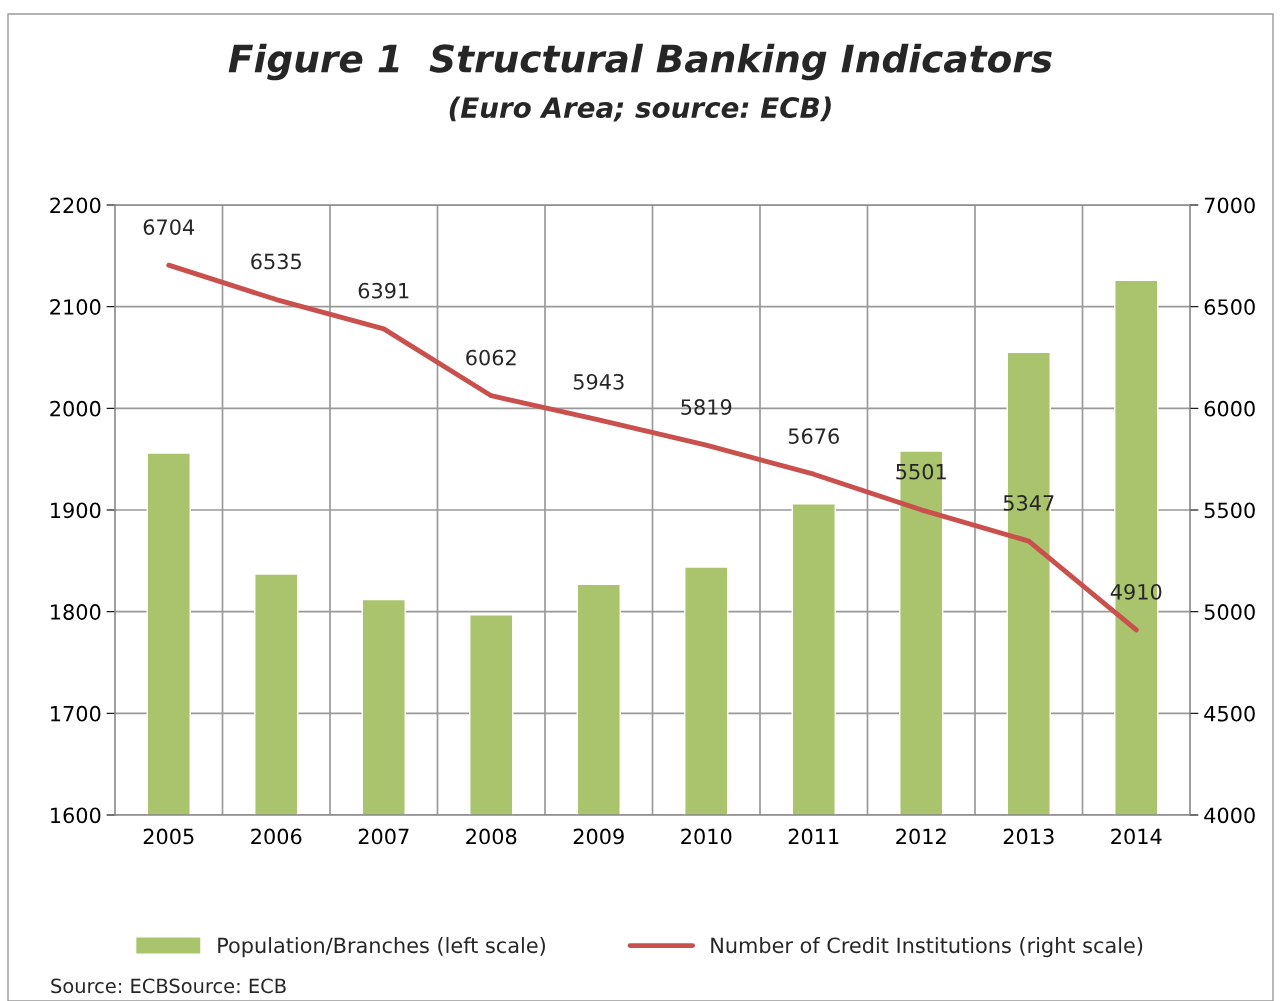 The width and height of the screenshot is (1281, 1001). Describe the element at coordinates (598, 836) in the screenshot. I see `x-tick-label: 2009` at that location.